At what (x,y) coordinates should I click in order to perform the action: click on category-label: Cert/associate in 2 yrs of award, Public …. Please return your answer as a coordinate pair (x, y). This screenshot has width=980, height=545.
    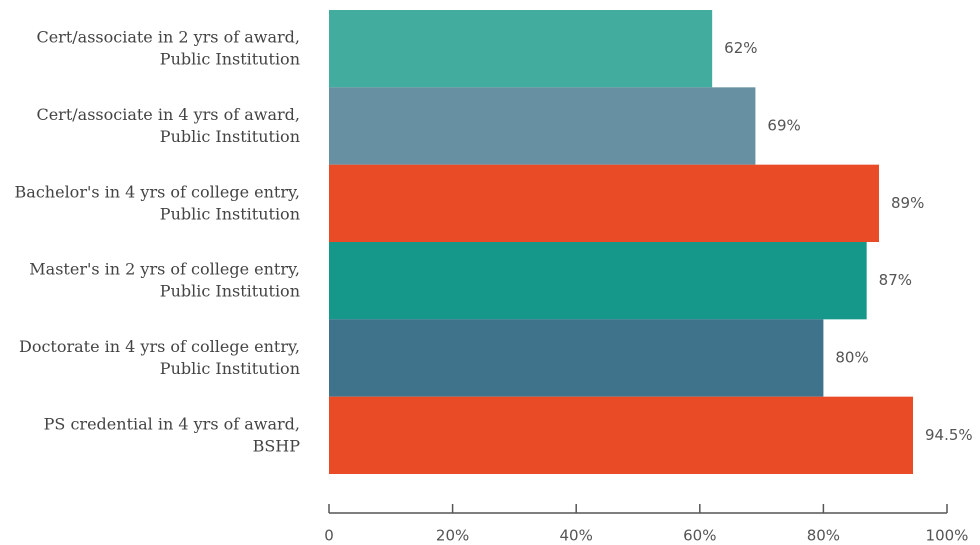
    Looking at the image, I should click on (168, 47).